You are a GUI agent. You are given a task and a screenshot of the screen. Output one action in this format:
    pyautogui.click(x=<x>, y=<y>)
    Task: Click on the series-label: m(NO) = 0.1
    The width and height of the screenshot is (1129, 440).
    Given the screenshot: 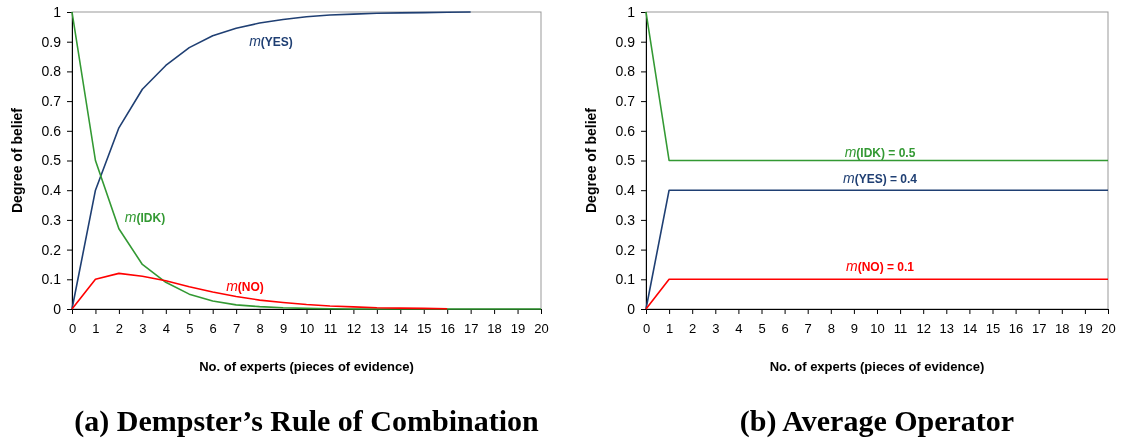 What is the action you would take?
    pyautogui.click(x=880, y=266)
    